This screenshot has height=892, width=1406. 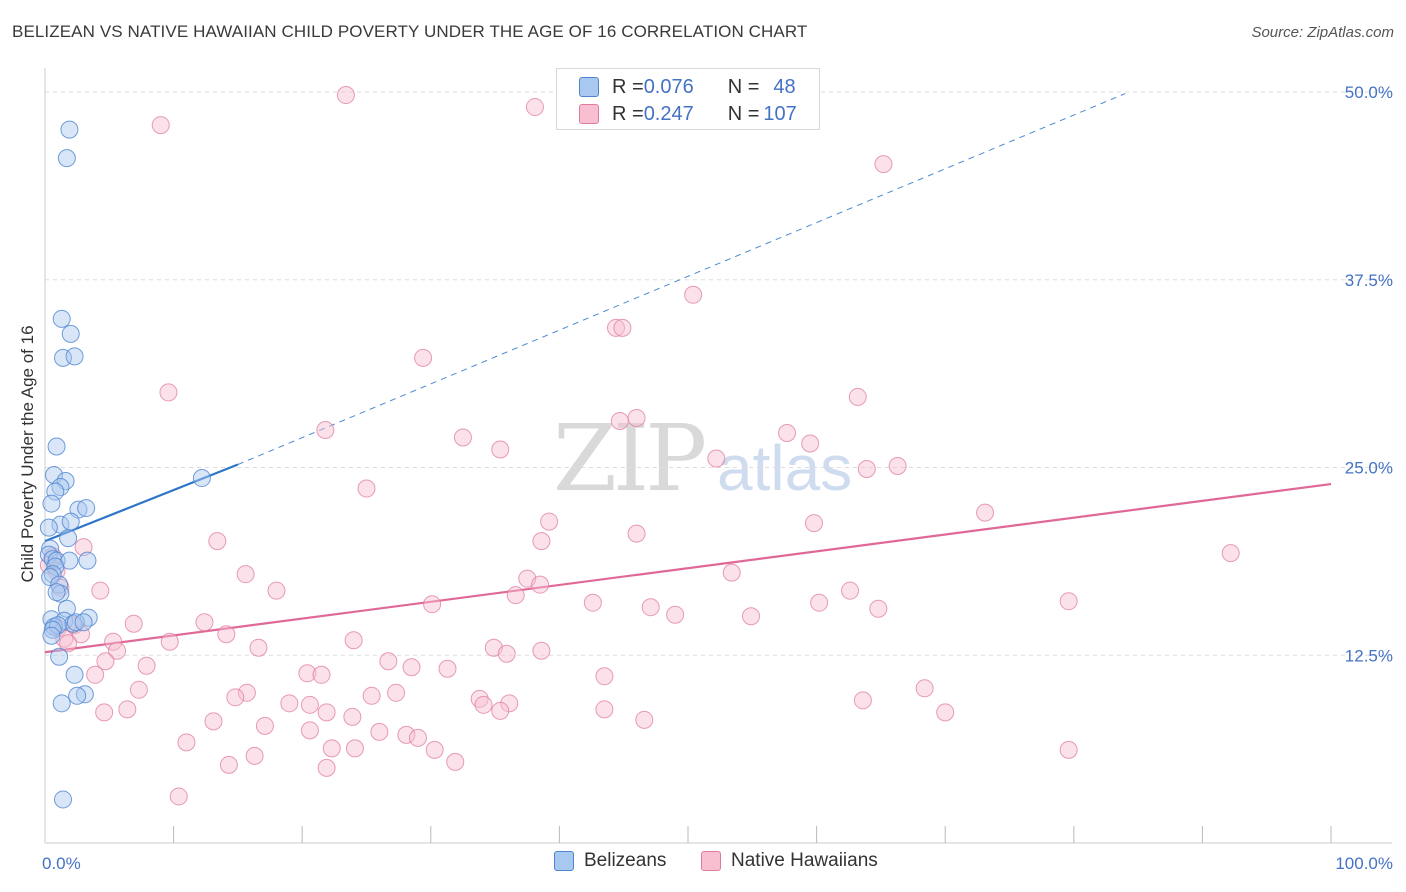 I want to click on stats-box: R = 0.076 N = 48 R = 0.247 N = 107, so click(x=688, y=99).